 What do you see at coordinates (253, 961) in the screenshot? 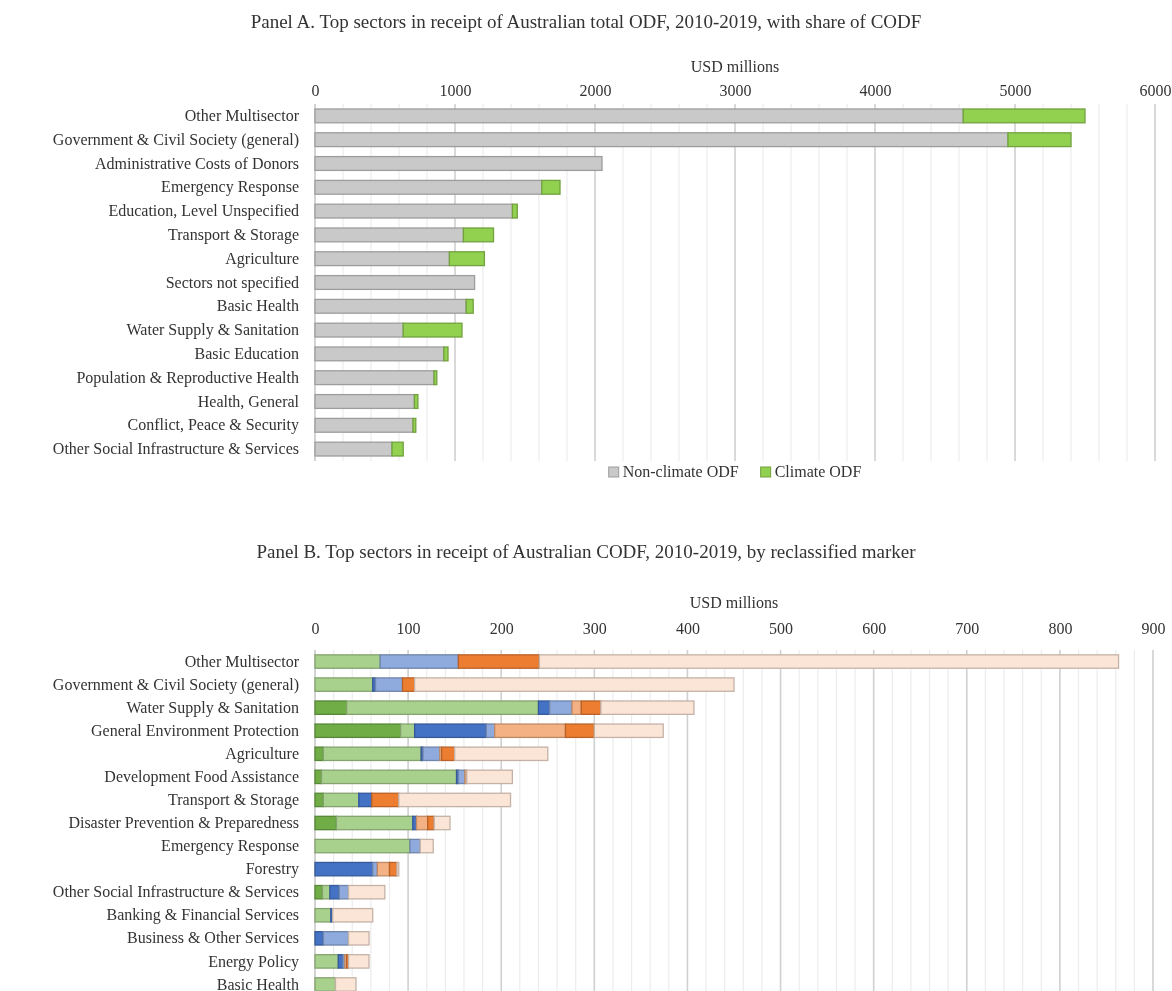
I see `y-tick-label: Energy Policy` at bounding box center [253, 961].